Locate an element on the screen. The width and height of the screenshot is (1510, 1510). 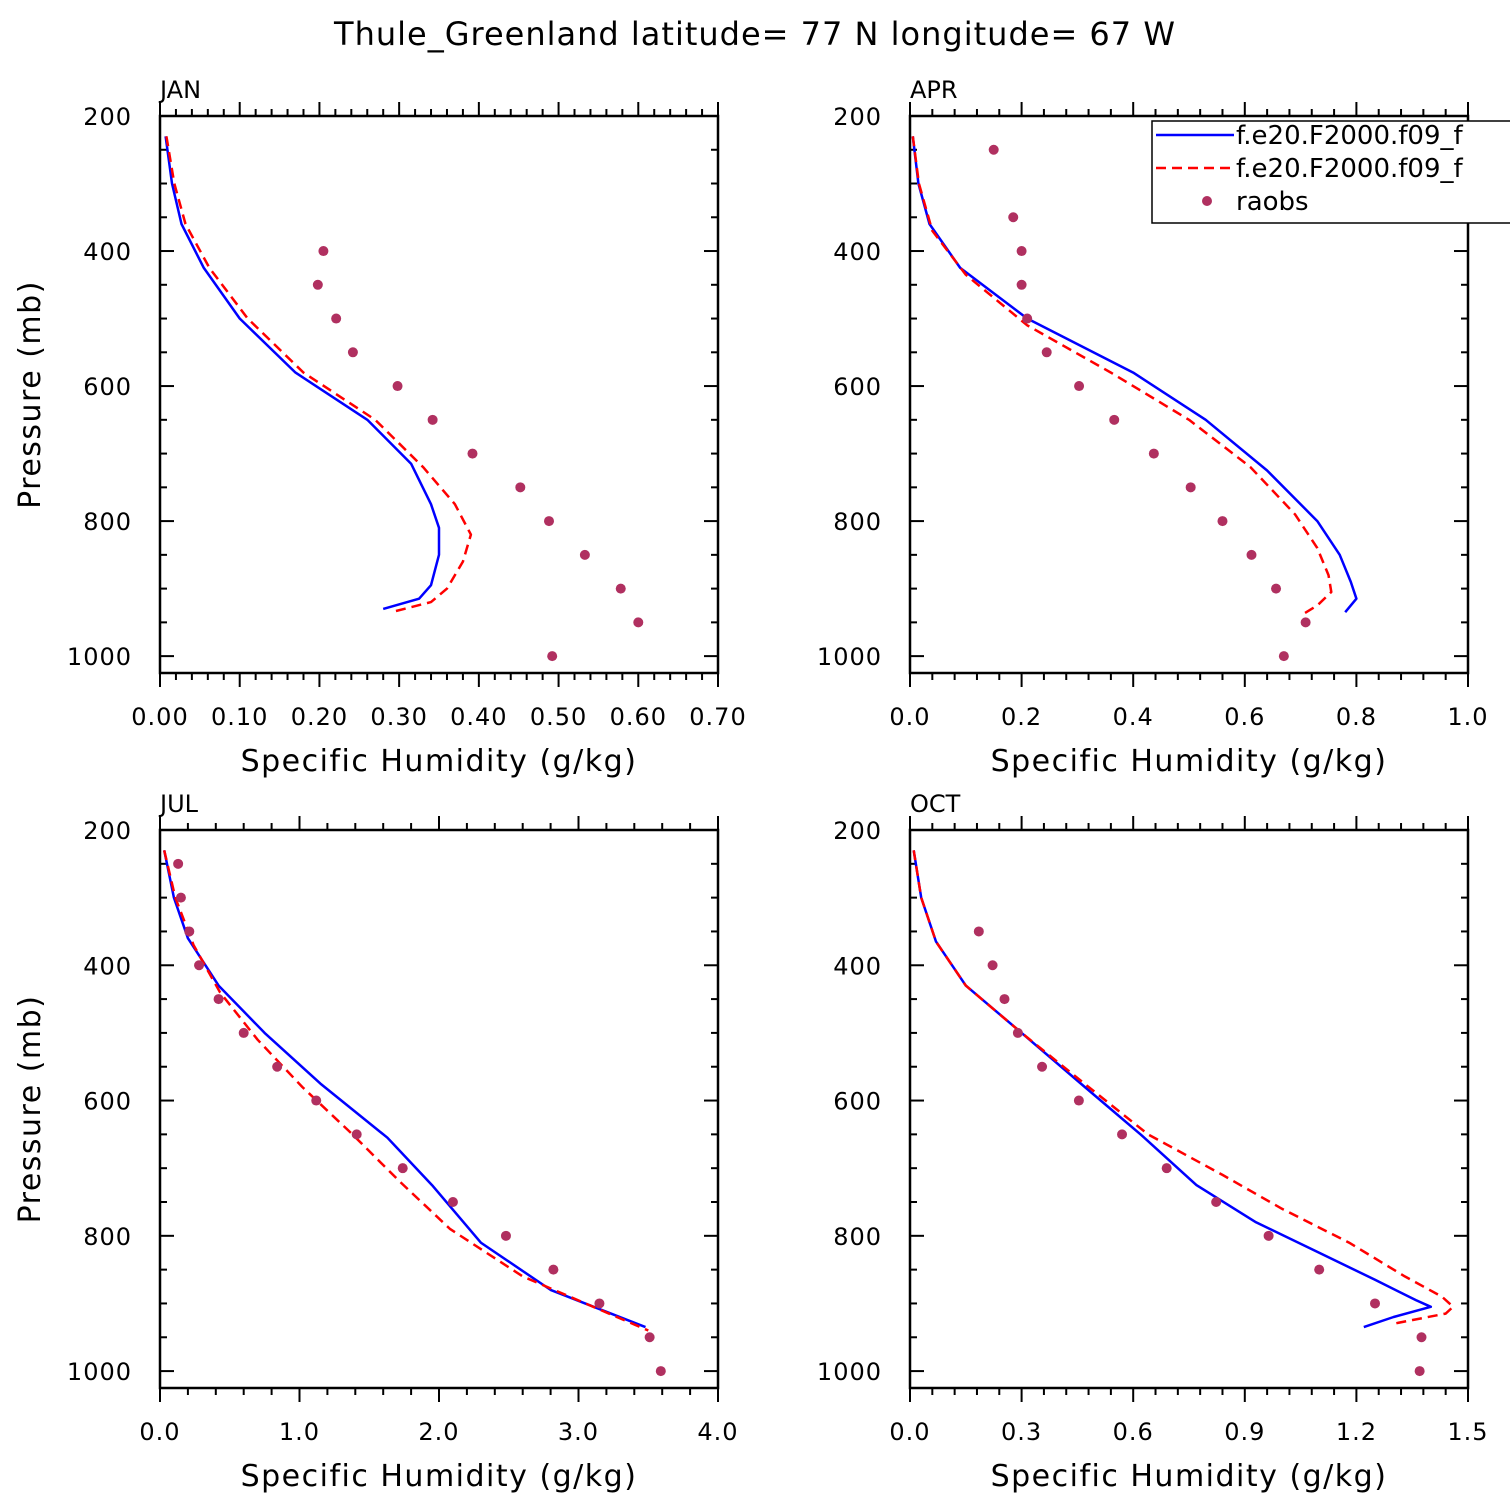
x-tick-label: 0.2 is located at coordinates (1021, 717).